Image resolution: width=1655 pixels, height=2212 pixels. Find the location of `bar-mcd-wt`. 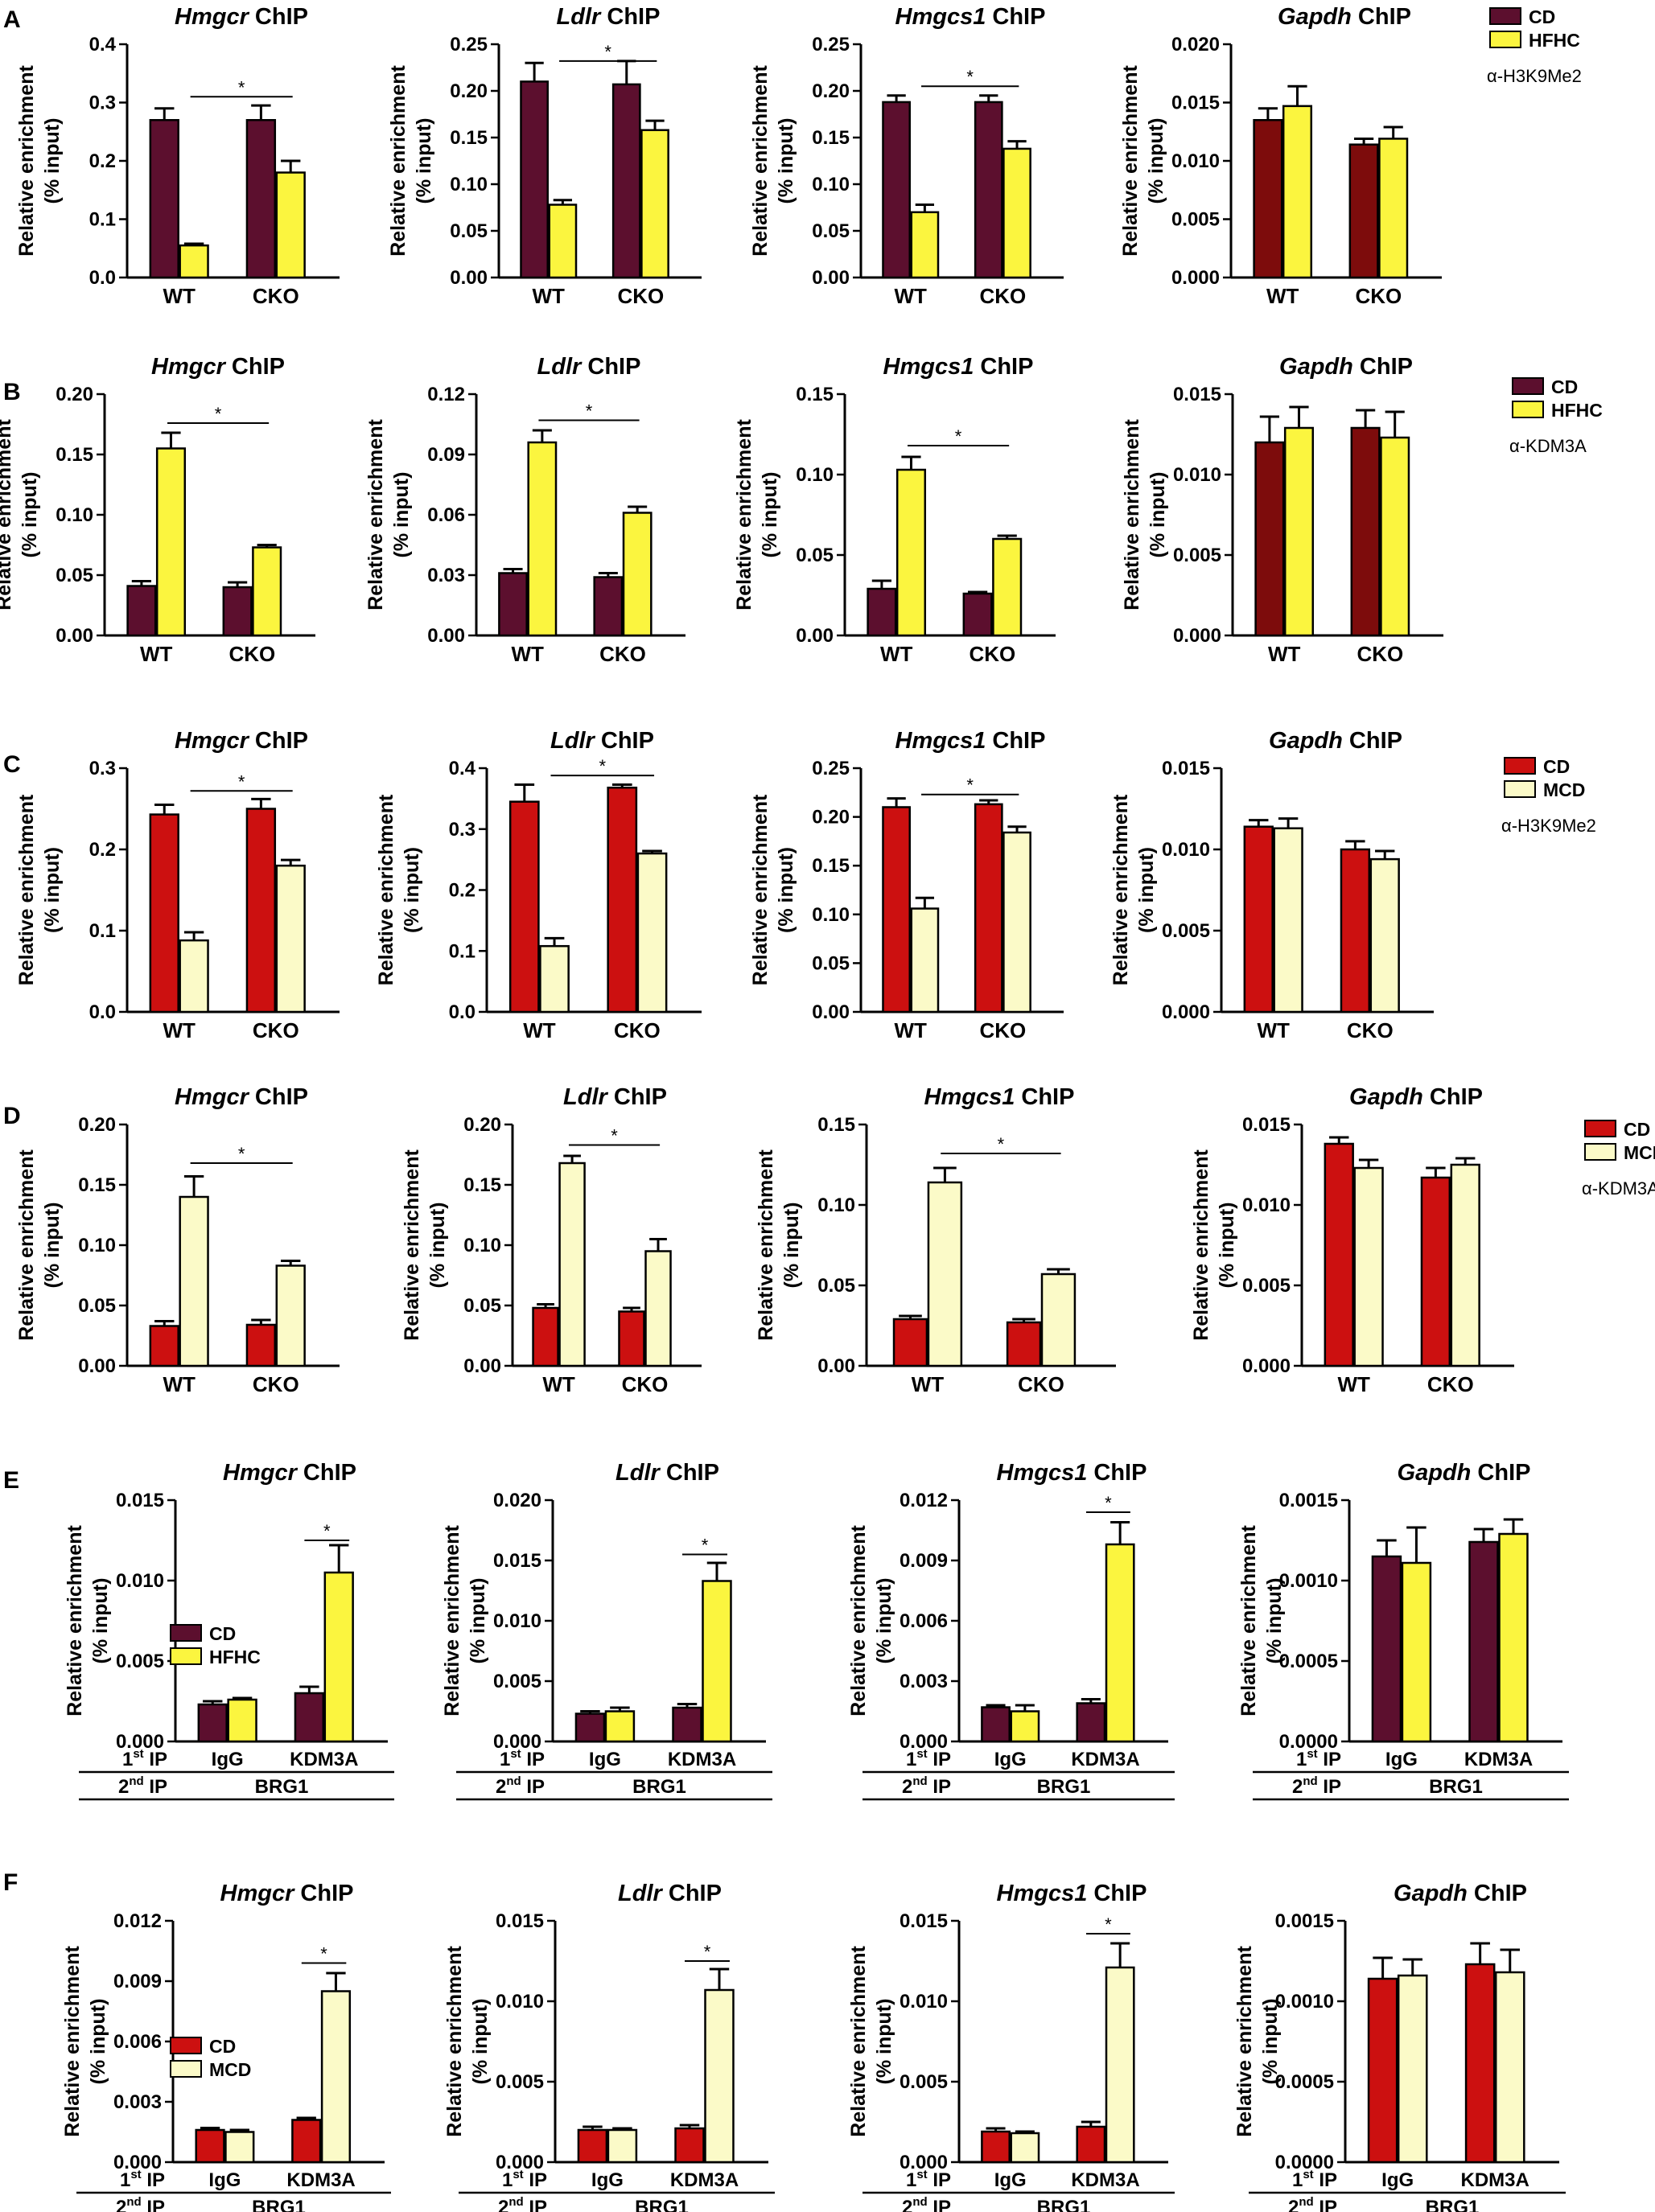

bar-mcd-wt is located at coordinates (1368, 1266).